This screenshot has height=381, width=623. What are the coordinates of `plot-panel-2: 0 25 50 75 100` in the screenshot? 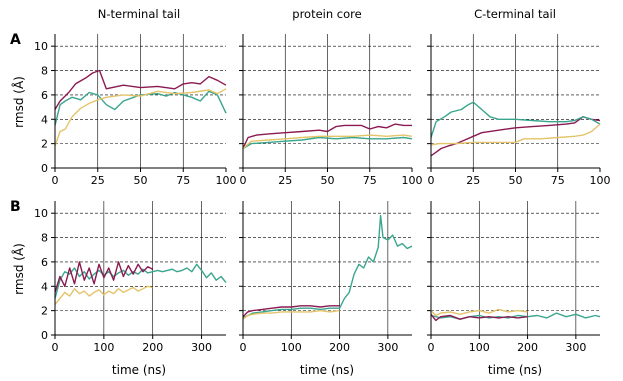 It's located at (331, 110).